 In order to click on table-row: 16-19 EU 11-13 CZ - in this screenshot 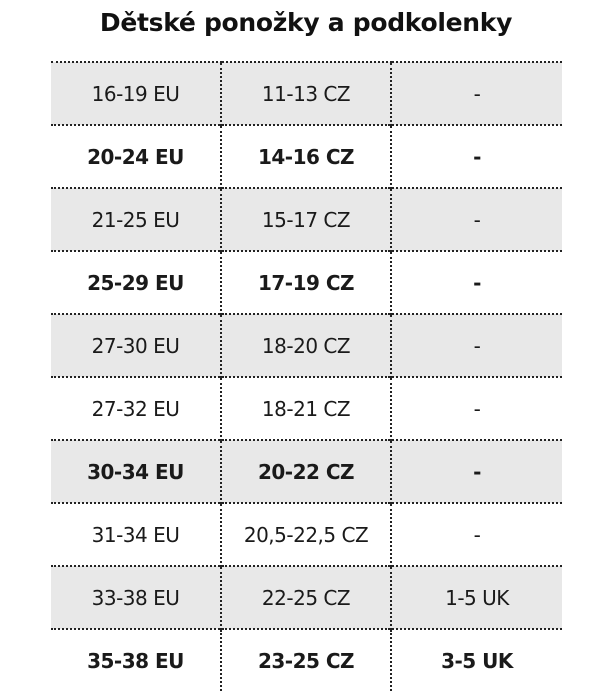, I will do `click(306, 93)`.